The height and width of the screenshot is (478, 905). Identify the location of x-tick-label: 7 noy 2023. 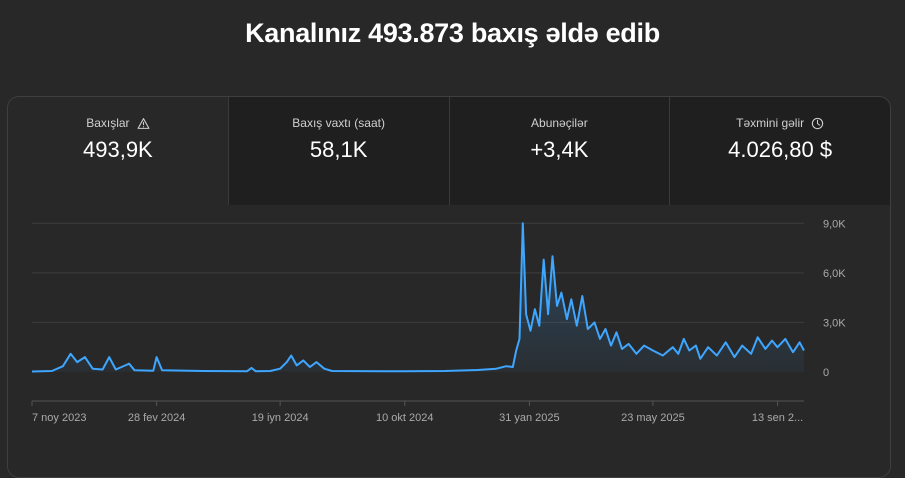
(59, 418).